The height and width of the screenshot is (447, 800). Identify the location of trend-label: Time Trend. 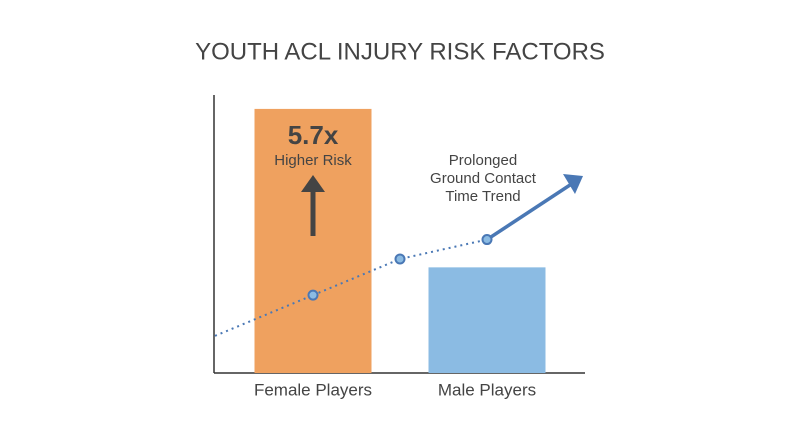
(482, 196).